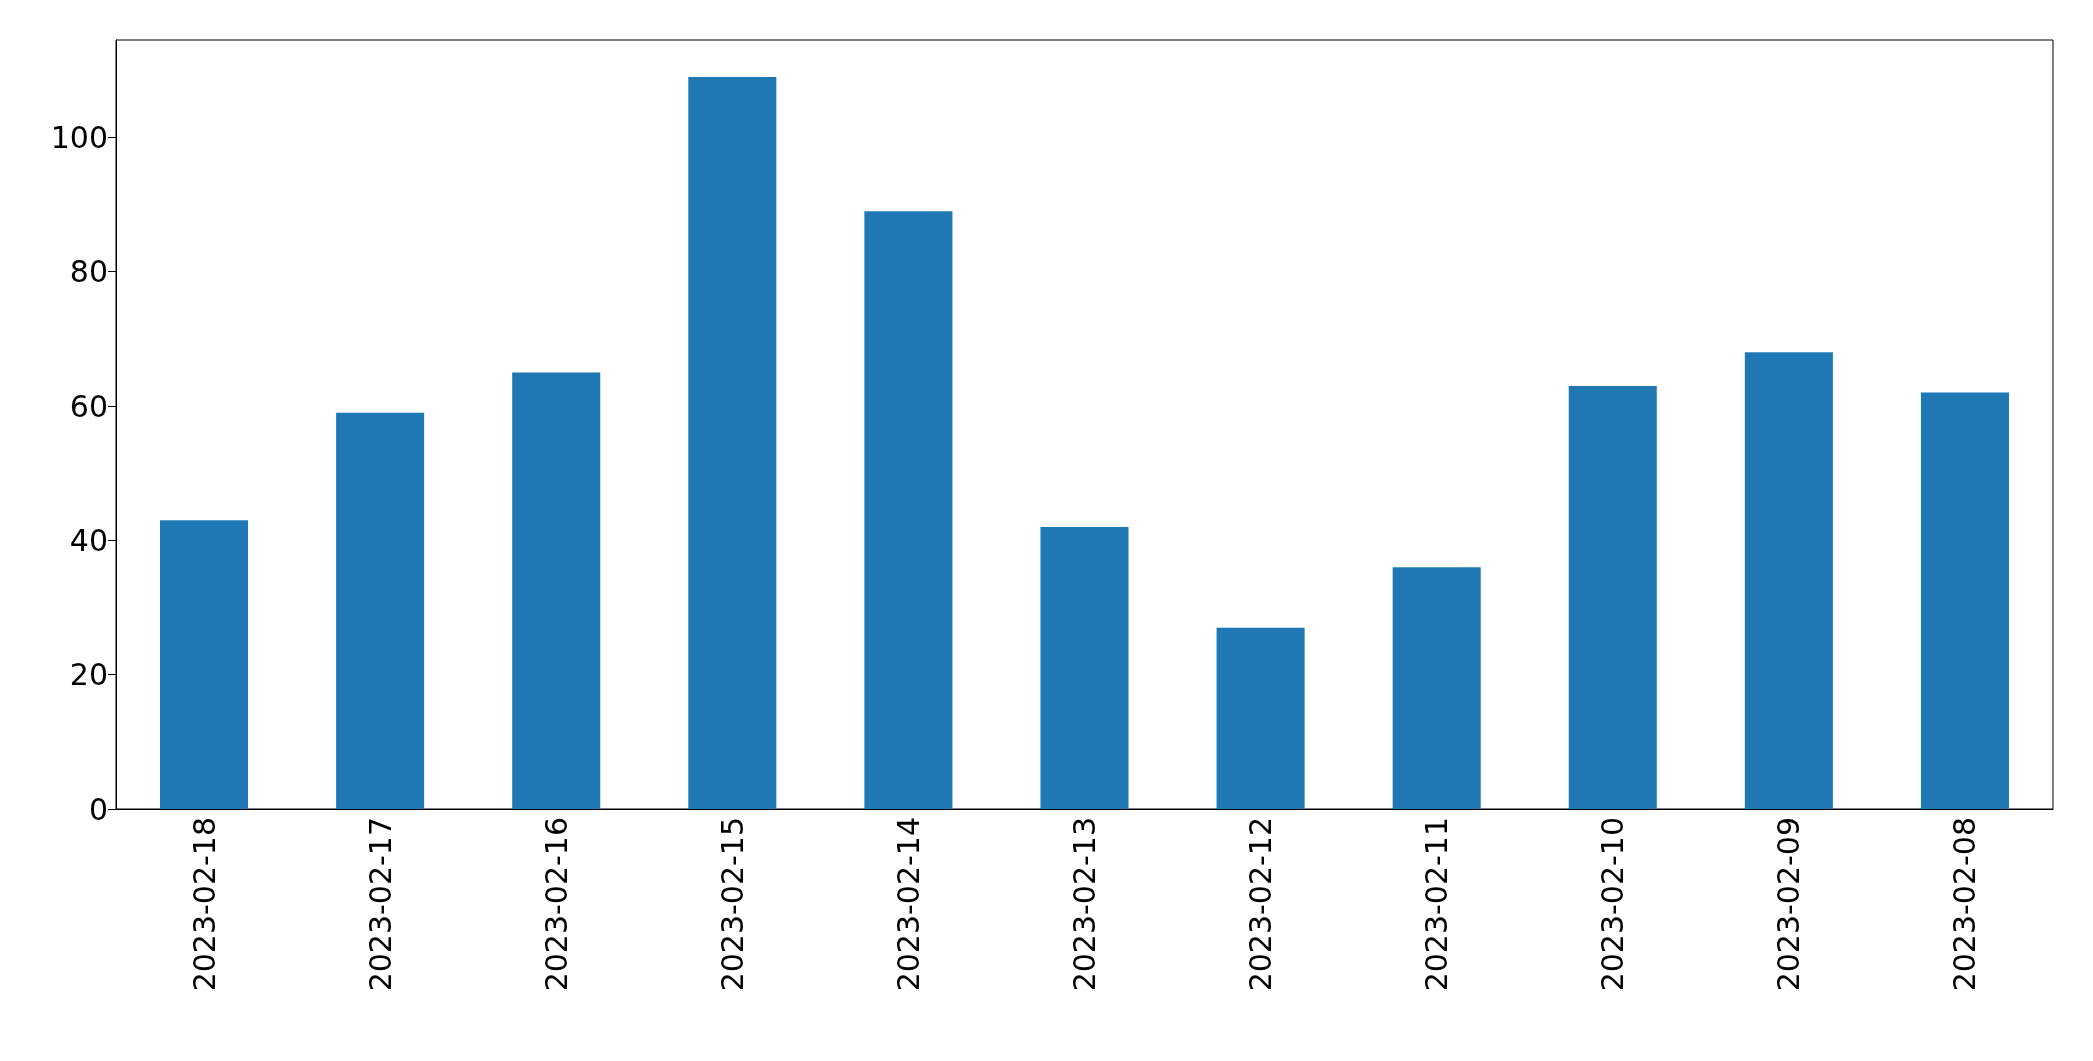  I want to click on x-tick-label: 2023-02-08, so click(1965, 904).